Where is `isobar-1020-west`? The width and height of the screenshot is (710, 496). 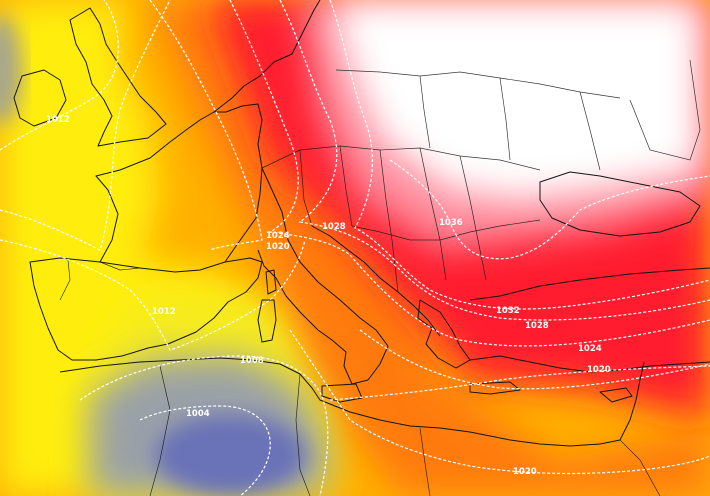
isobar-1020-west is located at coordinates (206, 125).